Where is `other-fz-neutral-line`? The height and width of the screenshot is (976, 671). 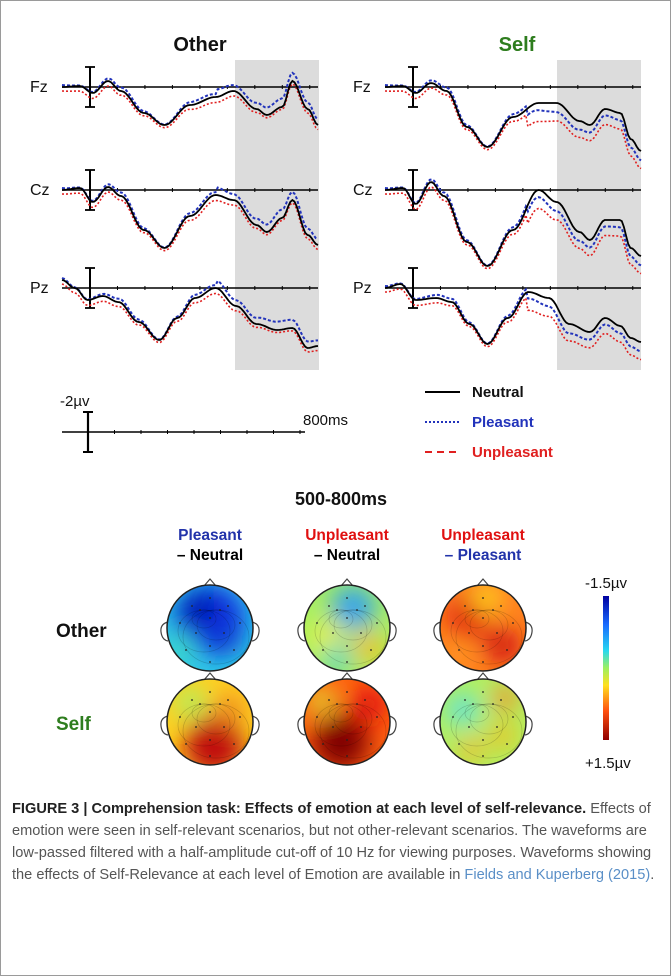 other-fz-neutral-line is located at coordinates (190, 102).